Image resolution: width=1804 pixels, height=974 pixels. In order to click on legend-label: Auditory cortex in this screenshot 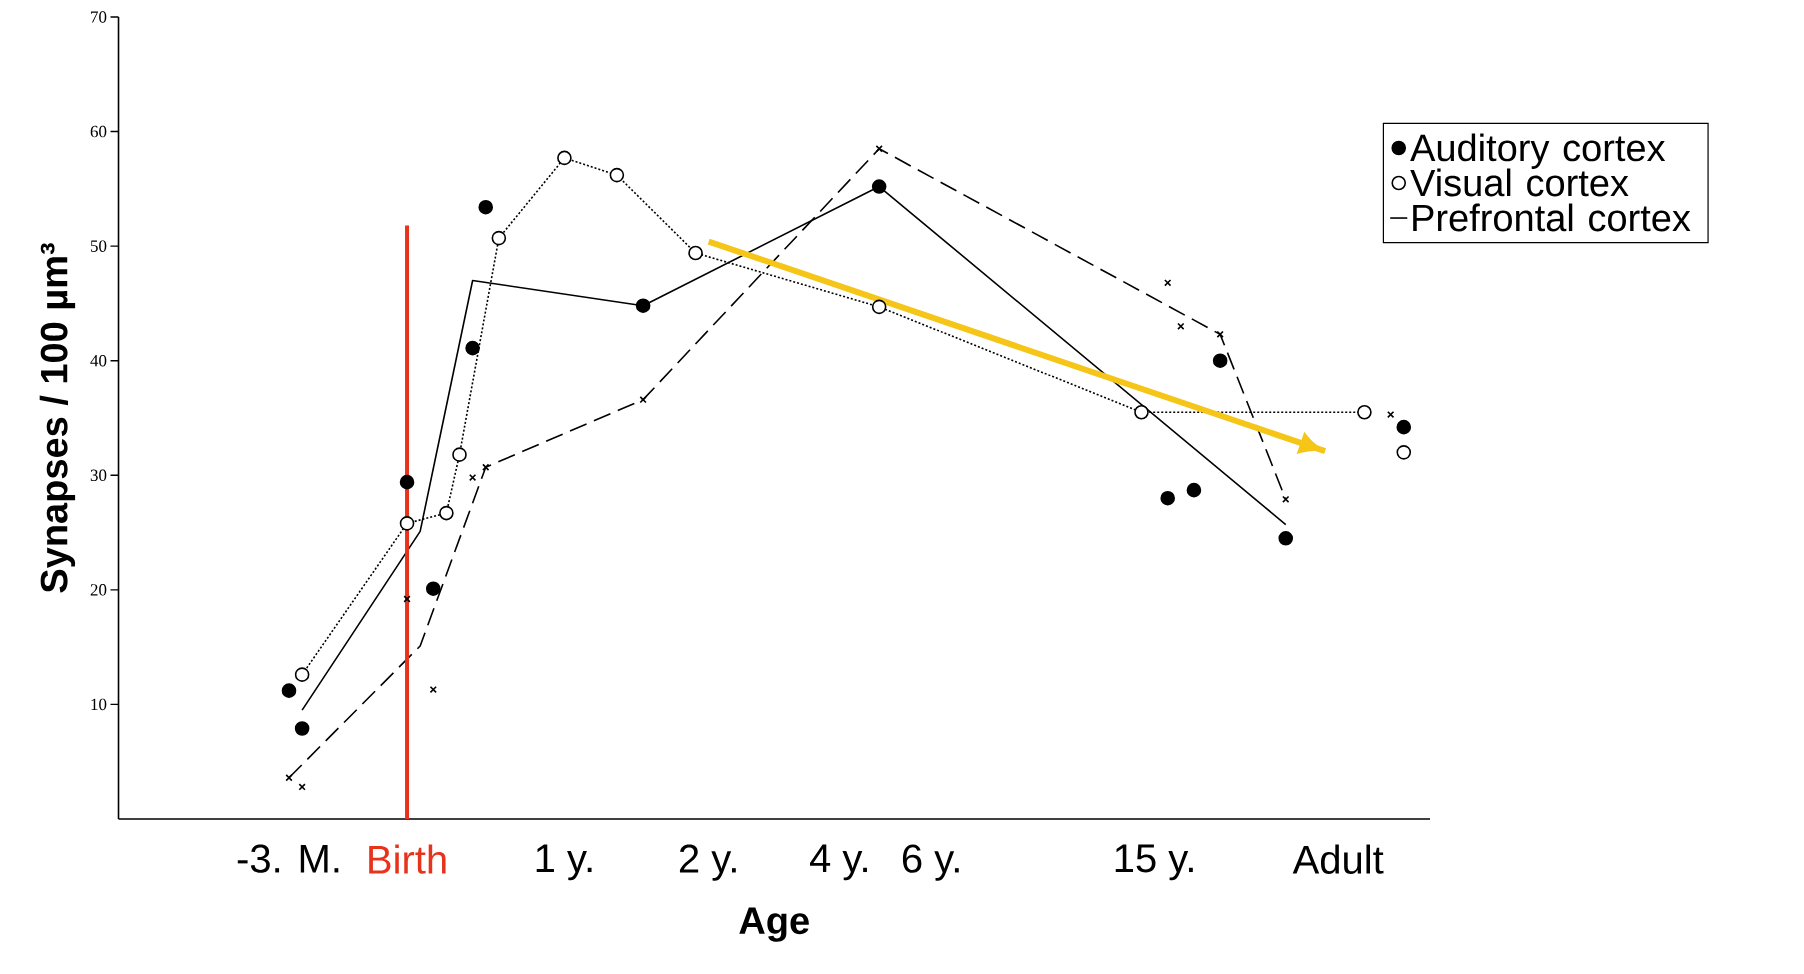, I will do `click(1538, 151)`.